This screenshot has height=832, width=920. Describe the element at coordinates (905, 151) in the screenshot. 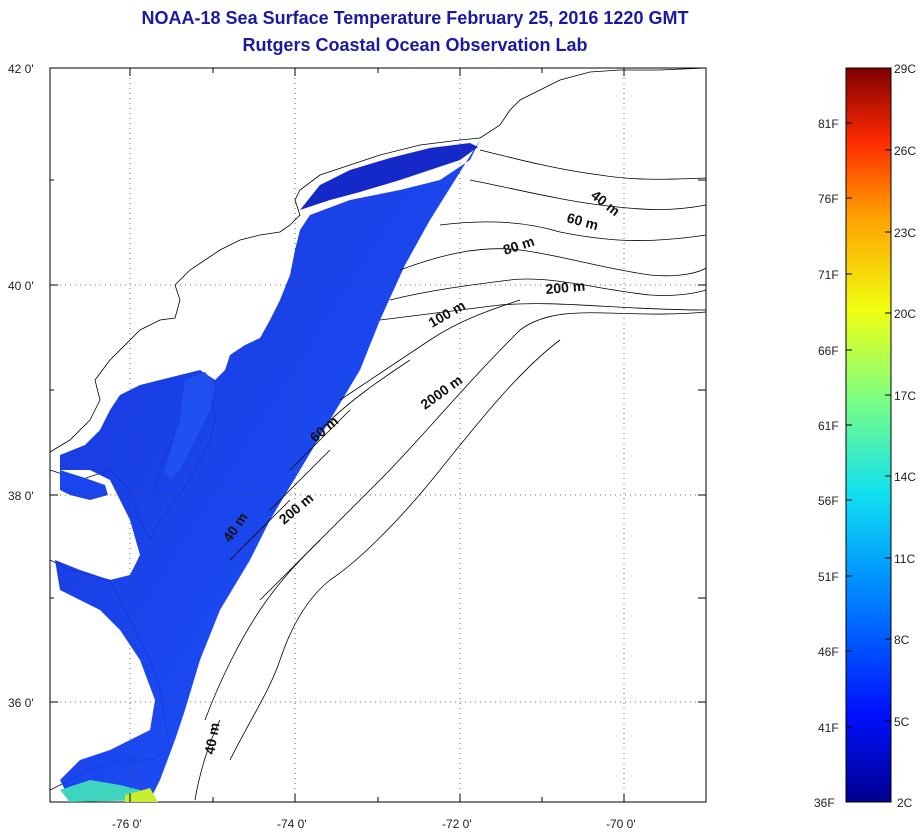

I see `cb-c-26: 26C` at that location.